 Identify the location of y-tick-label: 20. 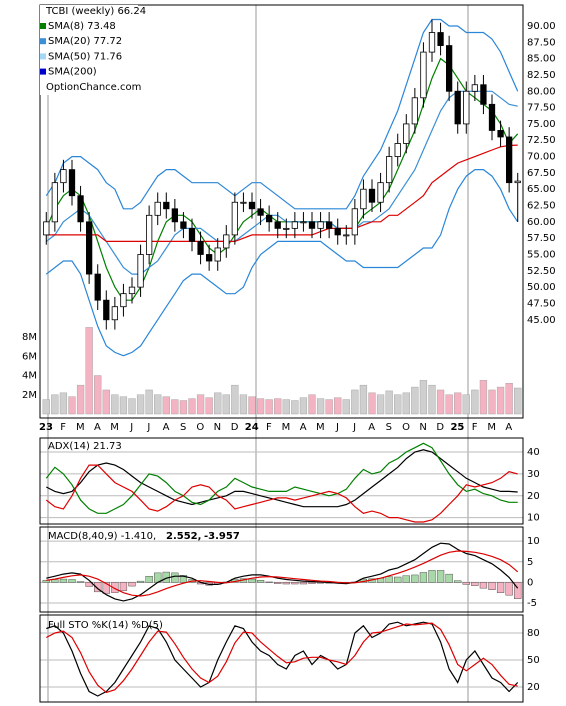
(533, 687).